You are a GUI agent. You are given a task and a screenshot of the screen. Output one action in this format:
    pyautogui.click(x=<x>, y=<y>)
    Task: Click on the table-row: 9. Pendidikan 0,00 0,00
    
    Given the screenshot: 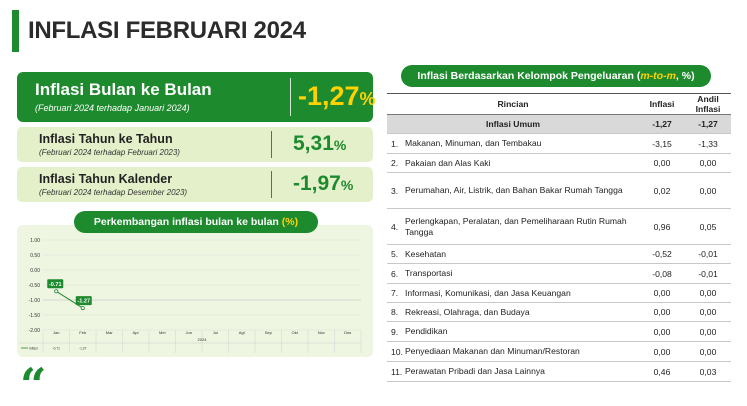 What is the action you would take?
    pyautogui.click(x=559, y=331)
    